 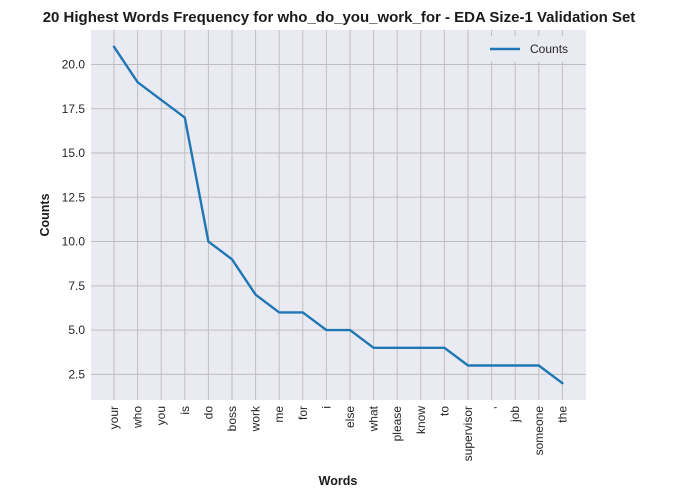 What do you see at coordinates (279, 414) in the screenshot?
I see `x-tick-label: me` at bounding box center [279, 414].